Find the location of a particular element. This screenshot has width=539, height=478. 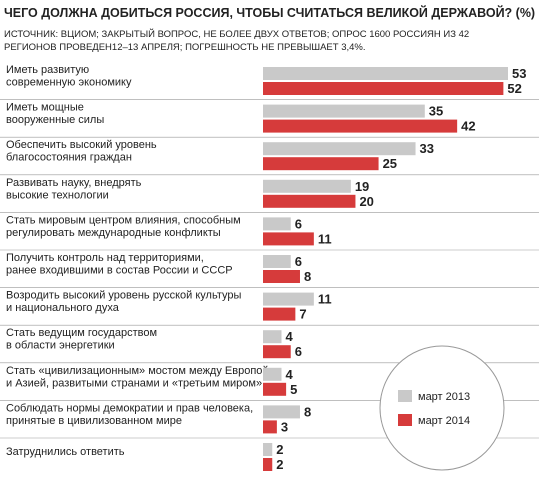

value-label: 3 is located at coordinates (284, 426).